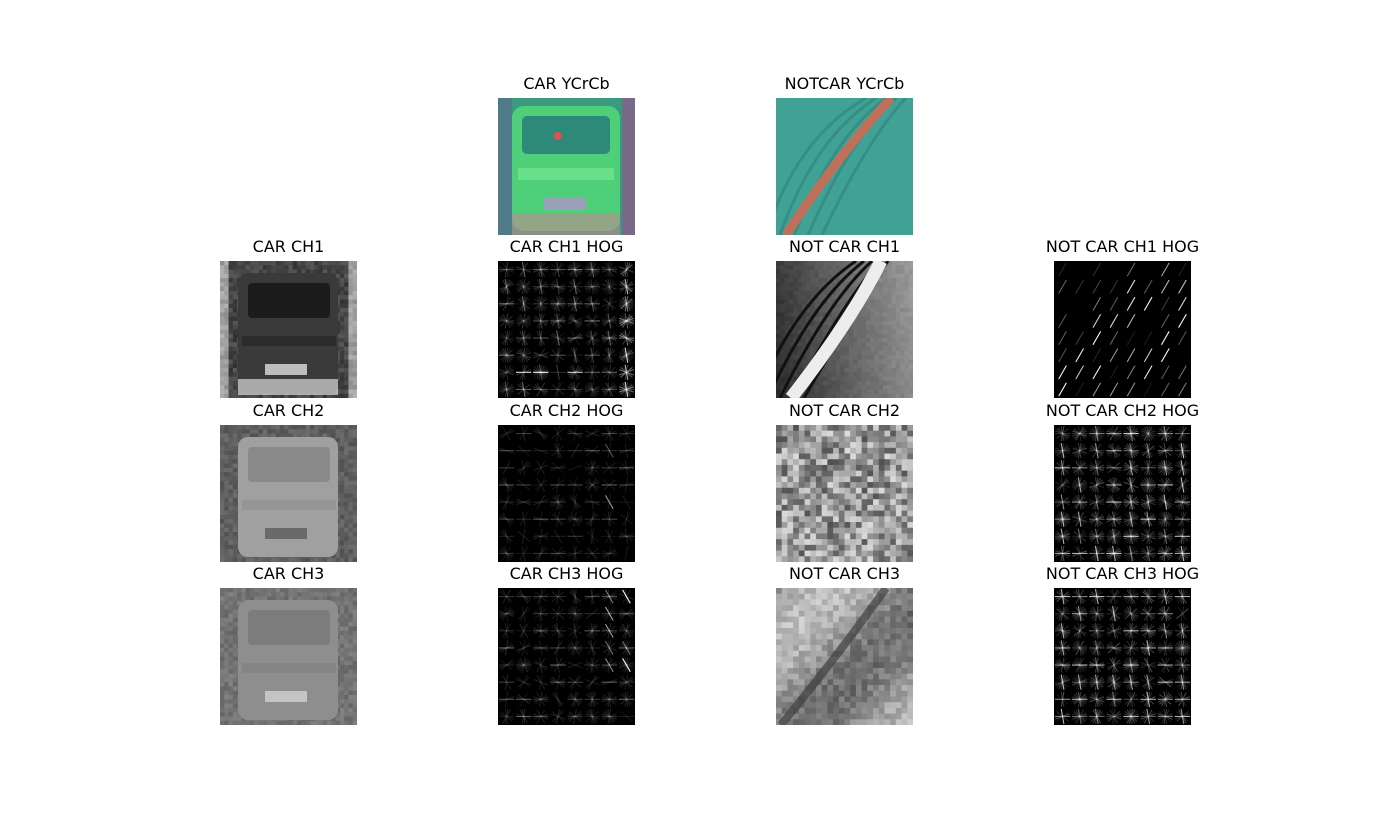  What do you see at coordinates (1122, 573) in the screenshot?
I see `panel-title: NOT CAR CH3 HOG` at bounding box center [1122, 573].